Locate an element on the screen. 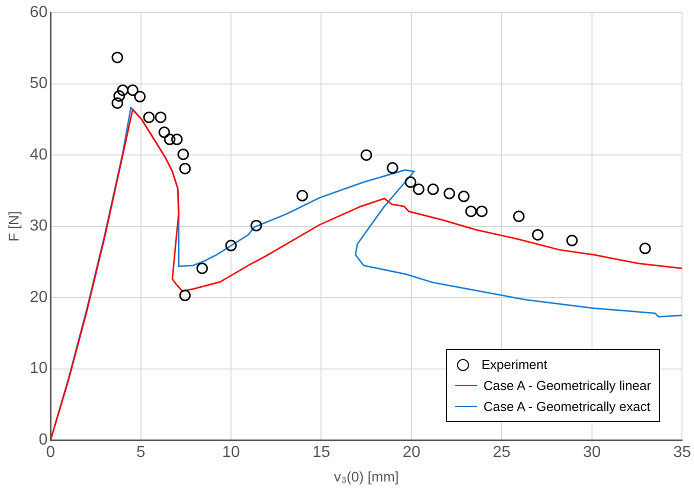 The width and height of the screenshot is (694, 492). legend-label: Case A - Geometrically linear is located at coordinates (567, 385).